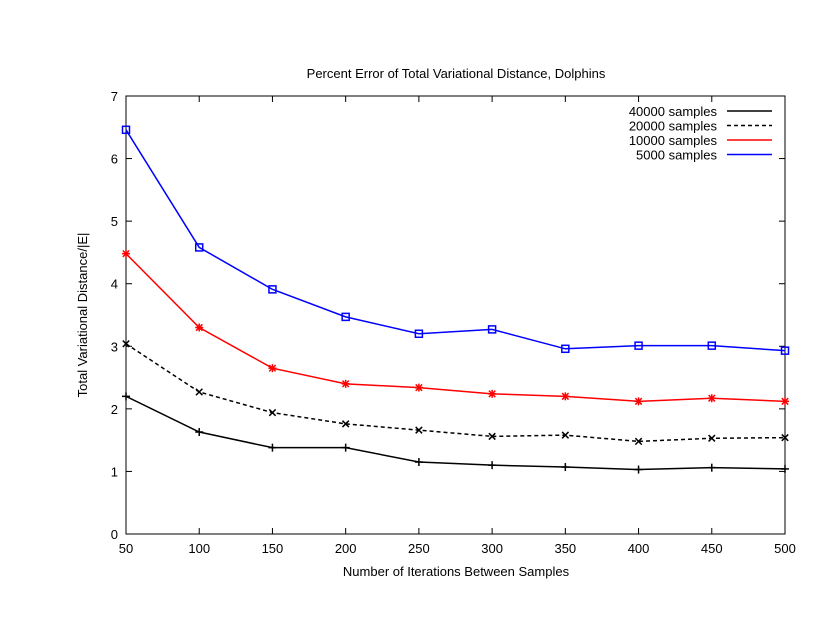  Describe the element at coordinates (126, 548) in the screenshot. I see `x-tick-label: 50` at that location.